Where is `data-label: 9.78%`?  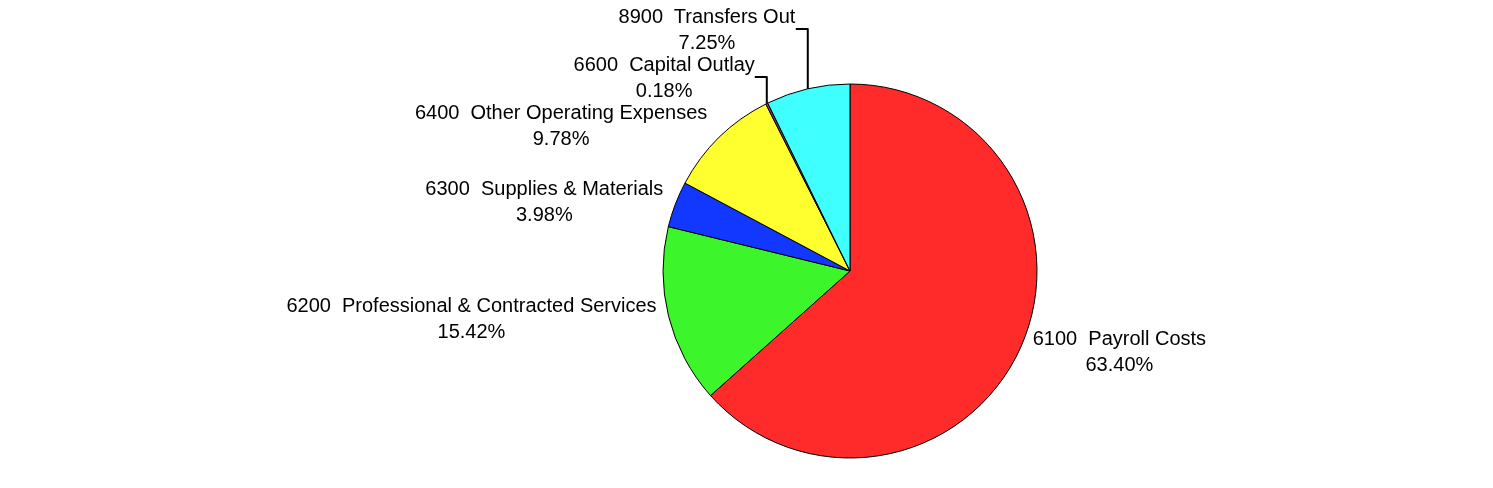
data-label: 9.78% is located at coordinates (561, 138).